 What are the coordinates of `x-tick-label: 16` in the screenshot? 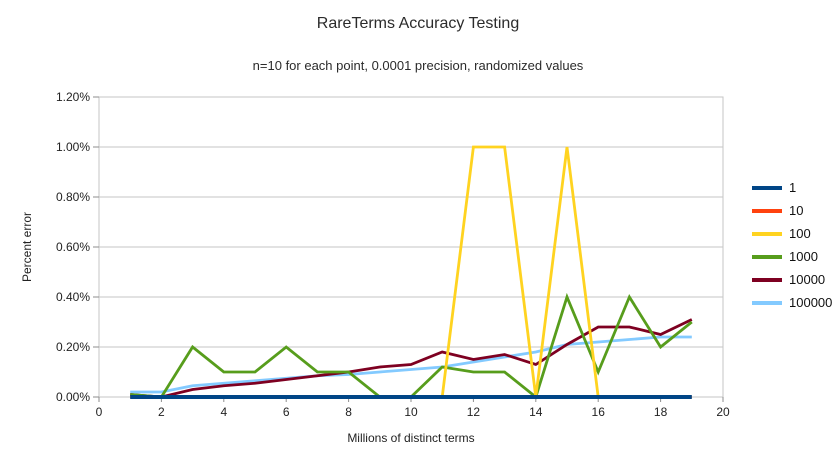 It's located at (599, 412).